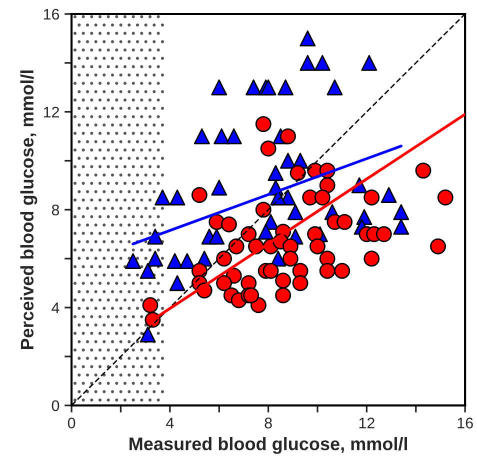 This screenshot has height=466, width=477. Describe the element at coordinates (56, 308) in the screenshot. I see `y-tick-label: 4` at that location.